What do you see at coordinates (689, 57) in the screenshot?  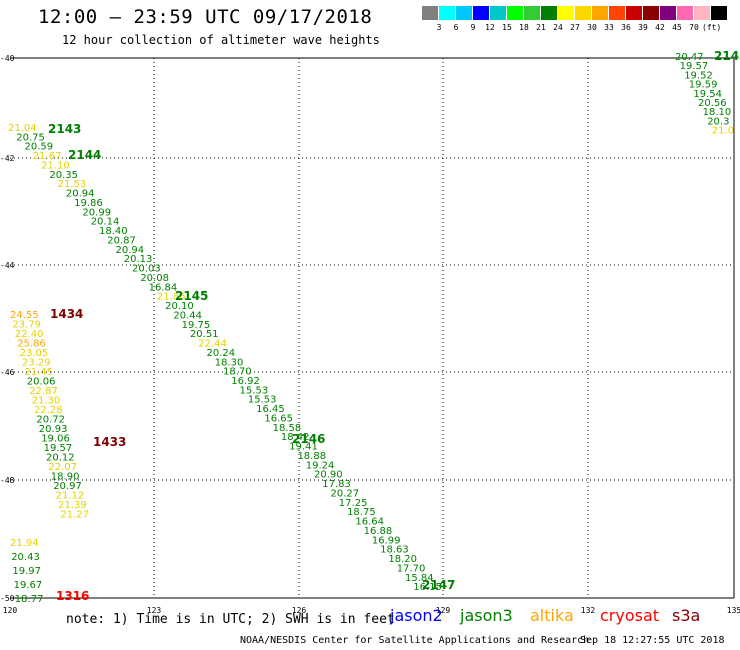 I see `swh-value-upper-right: 20.47` at bounding box center [689, 57].